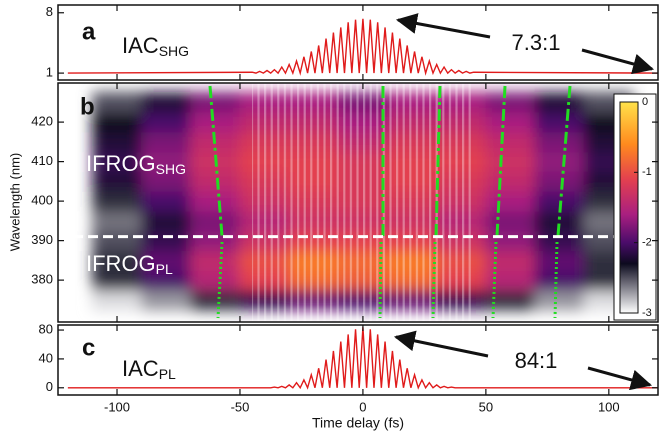 This screenshot has height=433, width=660. I want to click on trace-line, so click(363, 47).